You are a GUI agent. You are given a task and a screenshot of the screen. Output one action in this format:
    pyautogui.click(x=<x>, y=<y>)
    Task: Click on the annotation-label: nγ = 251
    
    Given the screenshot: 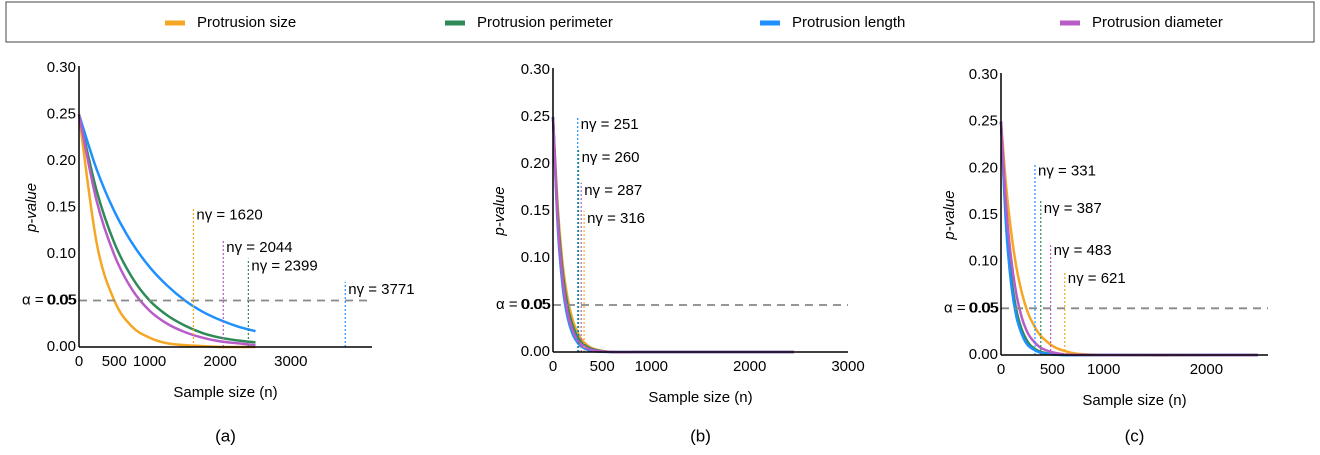 What is the action you would take?
    pyautogui.click(x=610, y=124)
    